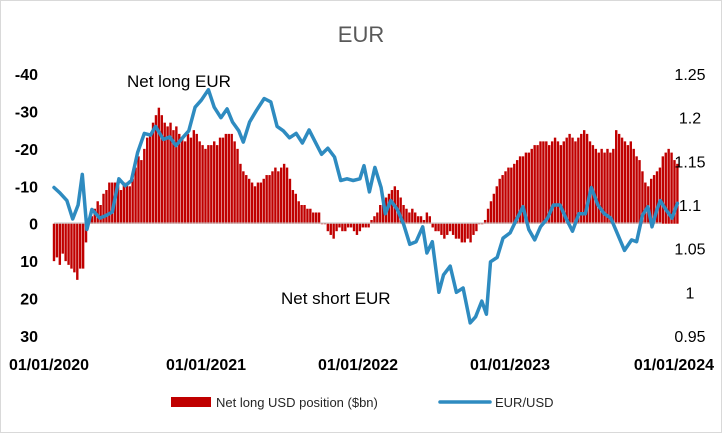 The image size is (722, 433). What do you see at coordinates (49, 365) in the screenshot?
I see `x-tick-label: 01/01/2020` at bounding box center [49, 365].